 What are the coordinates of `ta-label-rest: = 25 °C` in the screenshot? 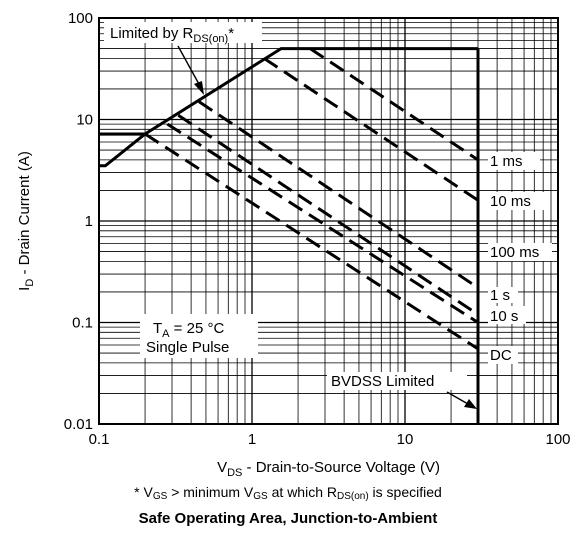 It's located at (197, 328).